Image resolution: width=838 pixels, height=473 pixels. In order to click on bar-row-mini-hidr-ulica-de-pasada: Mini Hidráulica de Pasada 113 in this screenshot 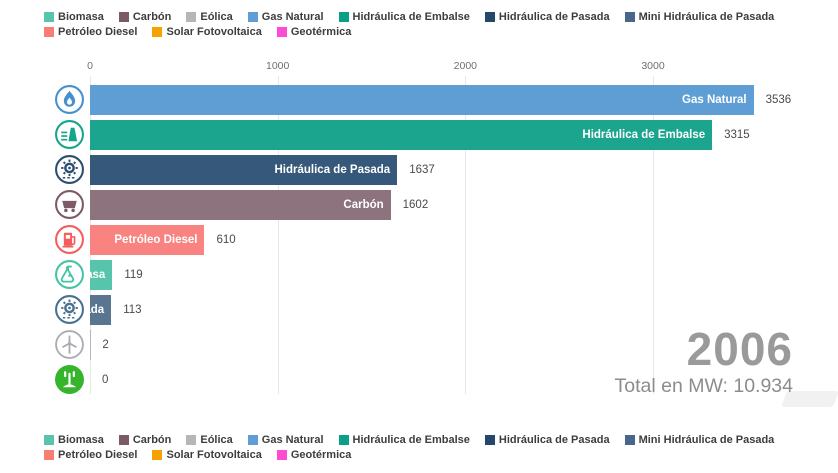, I will do `click(446, 309)`.